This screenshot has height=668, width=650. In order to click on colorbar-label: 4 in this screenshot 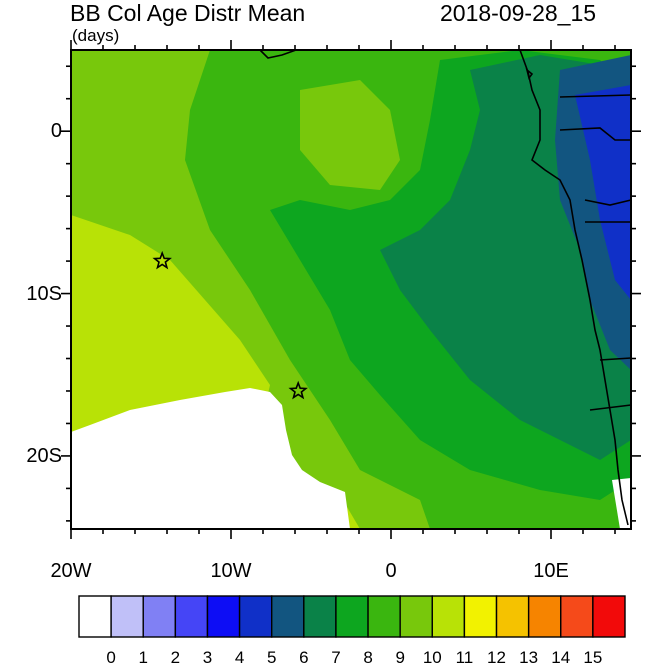, I will do `click(239, 657)`.